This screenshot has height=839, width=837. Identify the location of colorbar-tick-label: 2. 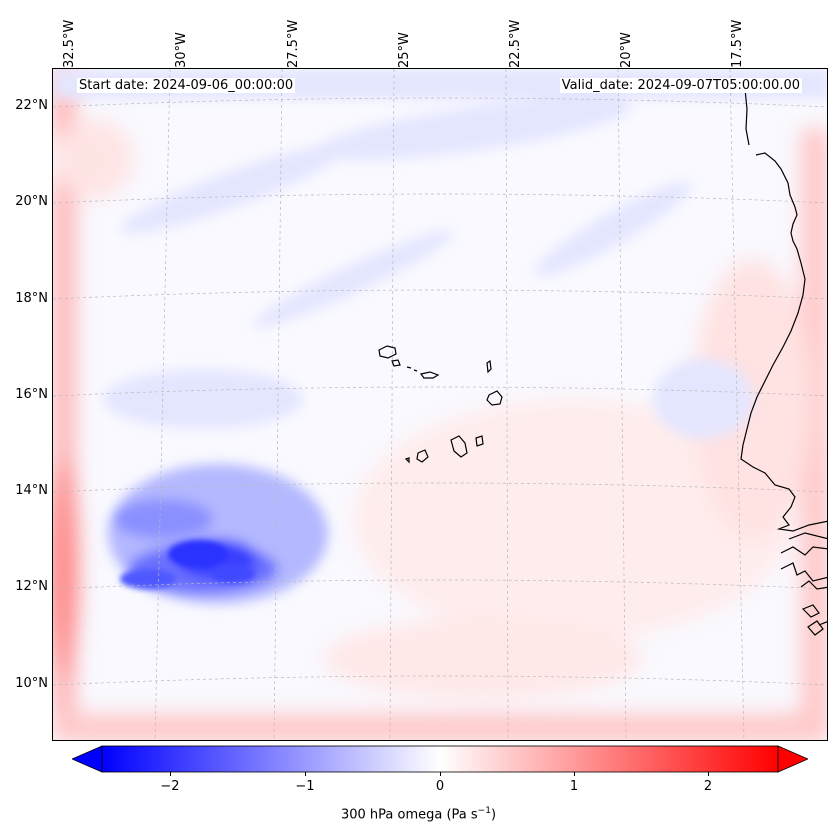
(708, 786).